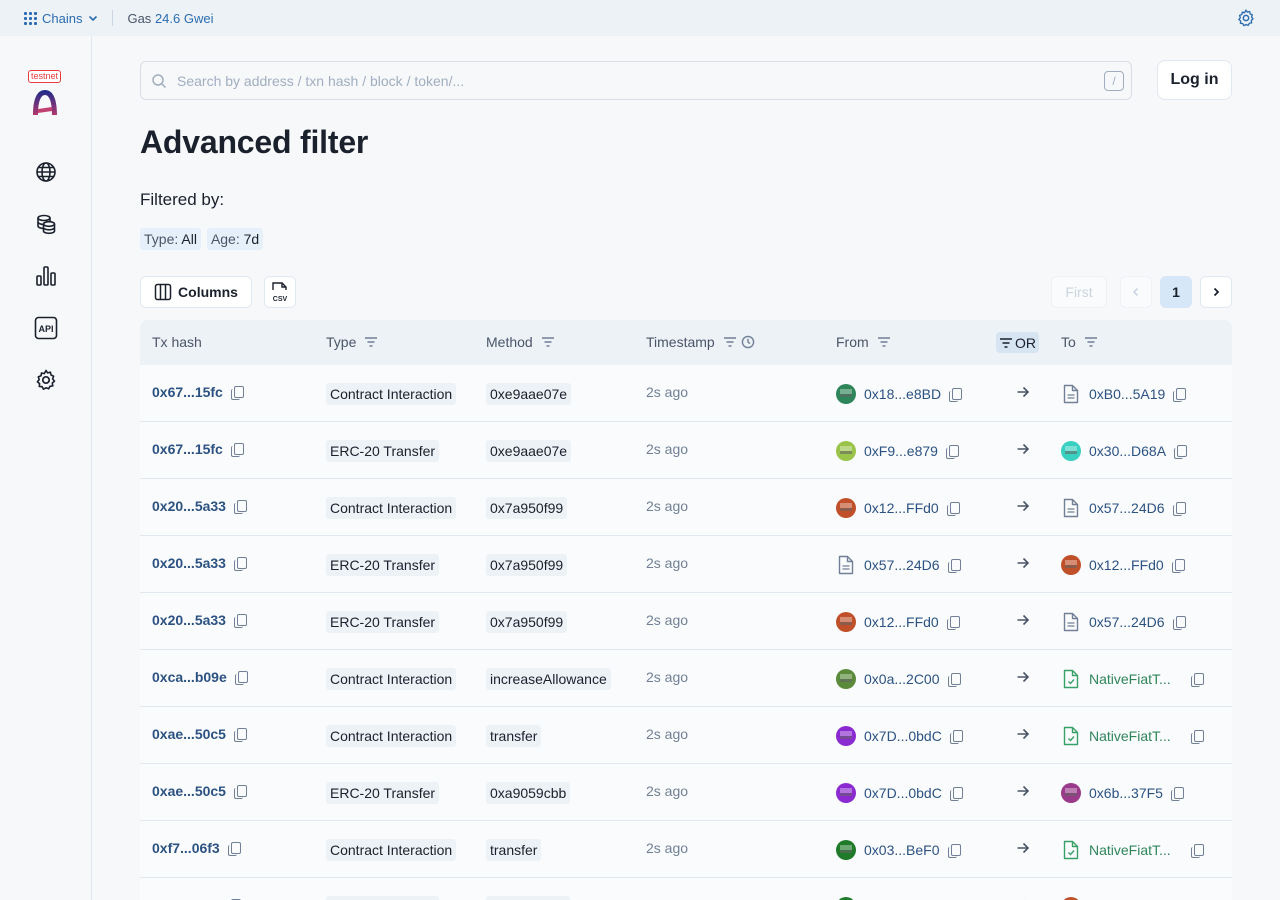 The image size is (1280, 900). Describe the element at coordinates (184, 18) in the screenshot. I see `gas-value: 24.6 Gwei` at that location.